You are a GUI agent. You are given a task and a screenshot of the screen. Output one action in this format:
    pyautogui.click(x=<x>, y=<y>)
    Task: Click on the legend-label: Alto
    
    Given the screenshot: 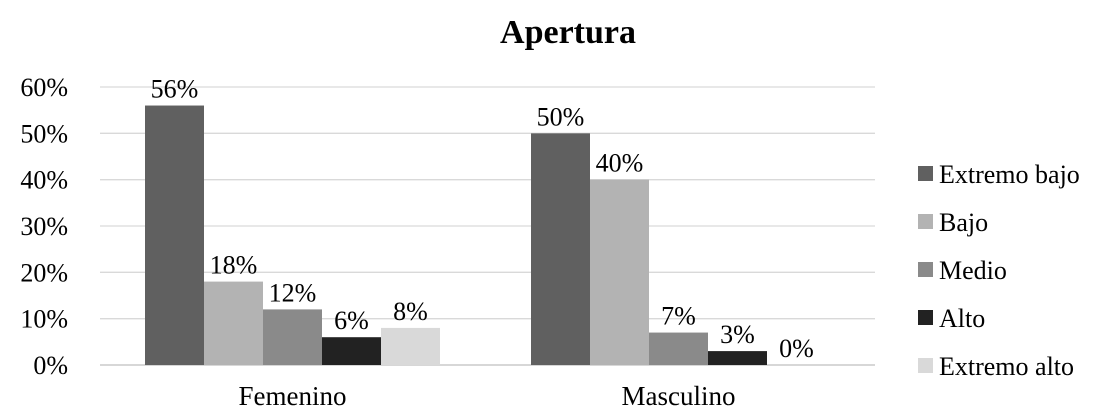 What is the action you would take?
    pyautogui.click(x=962, y=318)
    